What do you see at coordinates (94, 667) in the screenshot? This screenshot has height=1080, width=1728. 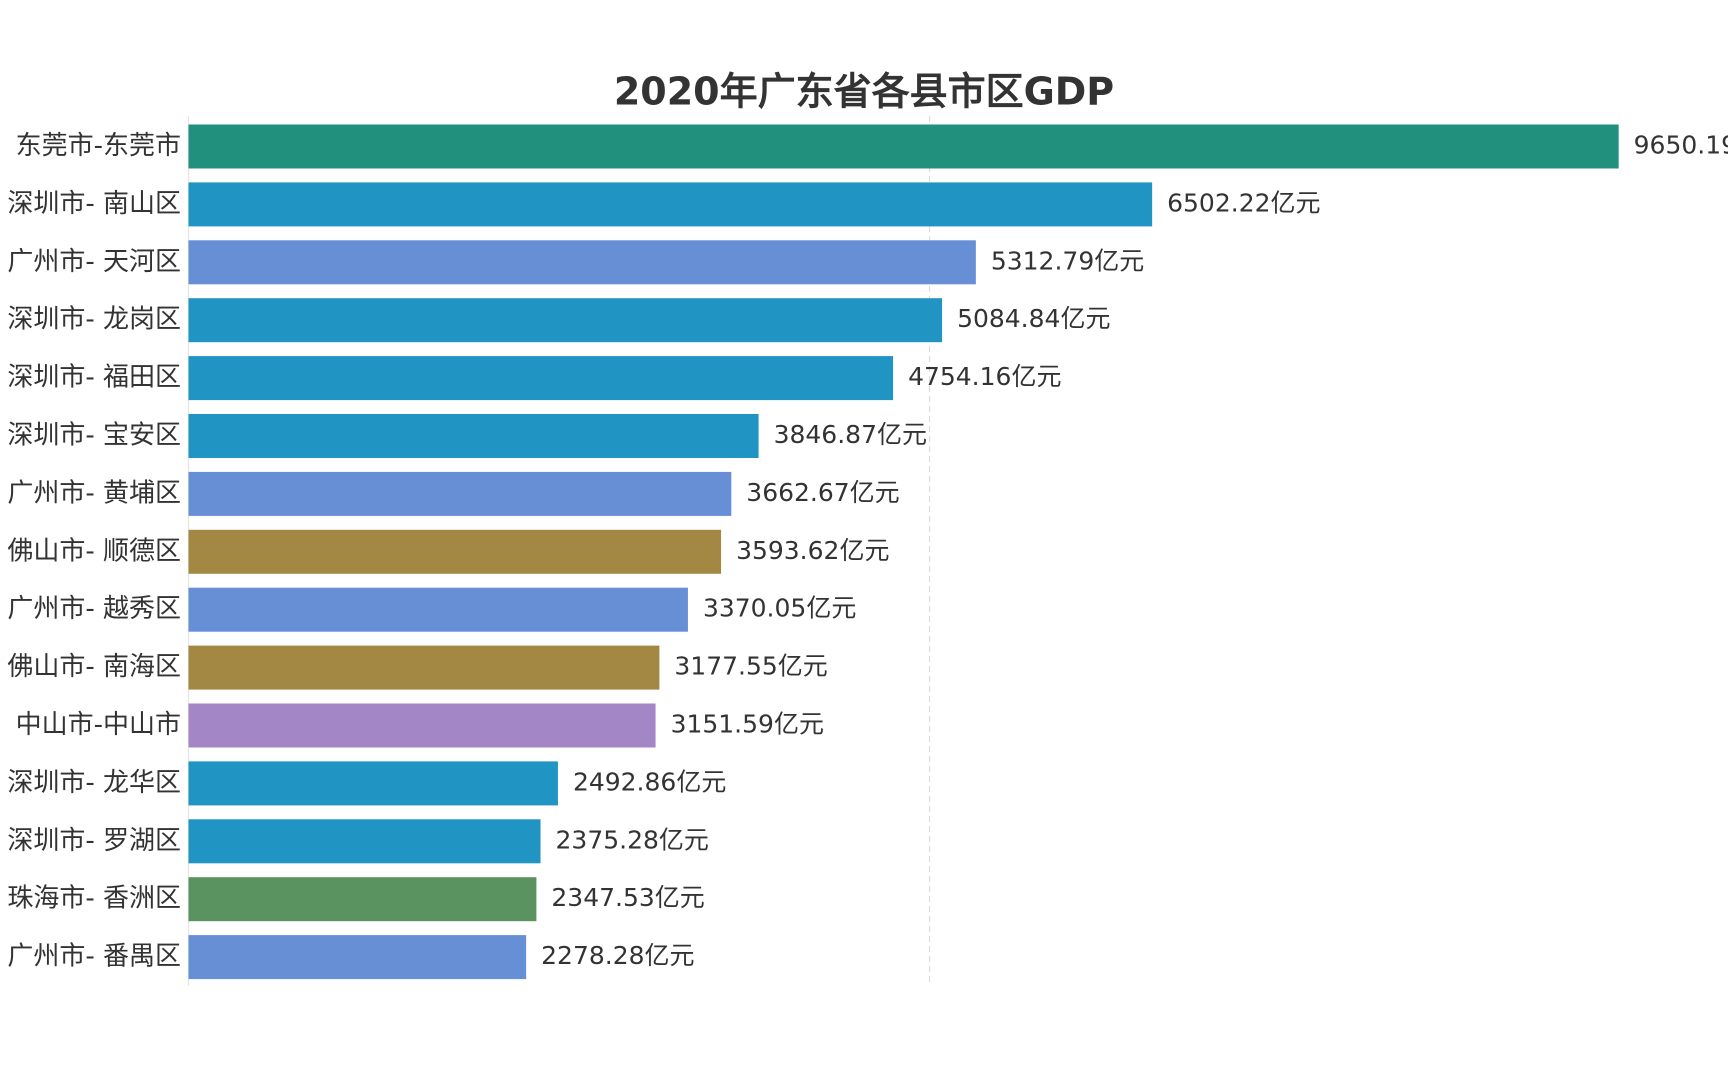 I see `category-label: 佛山市- 南海区` at bounding box center [94, 667].